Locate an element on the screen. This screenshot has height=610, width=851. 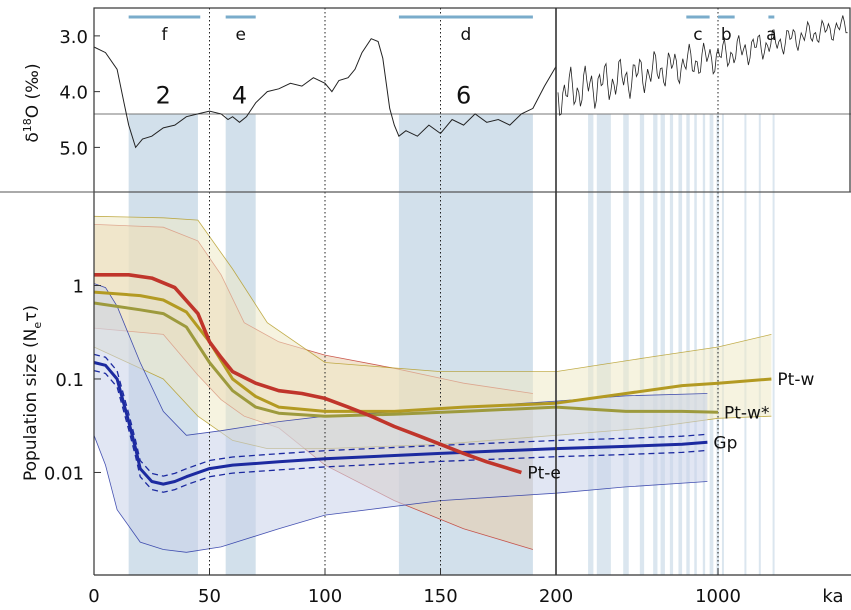
stage-number: 6 is located at coordinates (463, 95).